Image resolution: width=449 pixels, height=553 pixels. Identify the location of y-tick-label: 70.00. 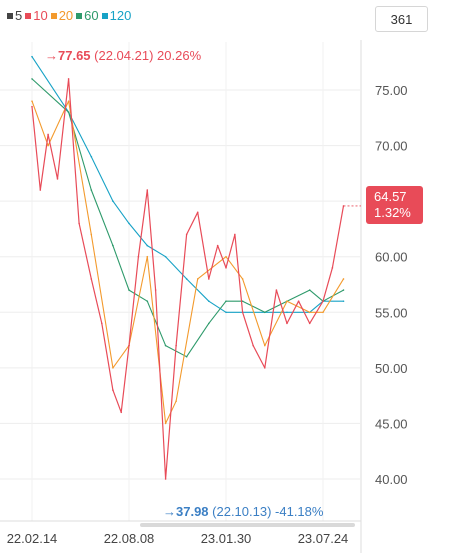
(391, 146).